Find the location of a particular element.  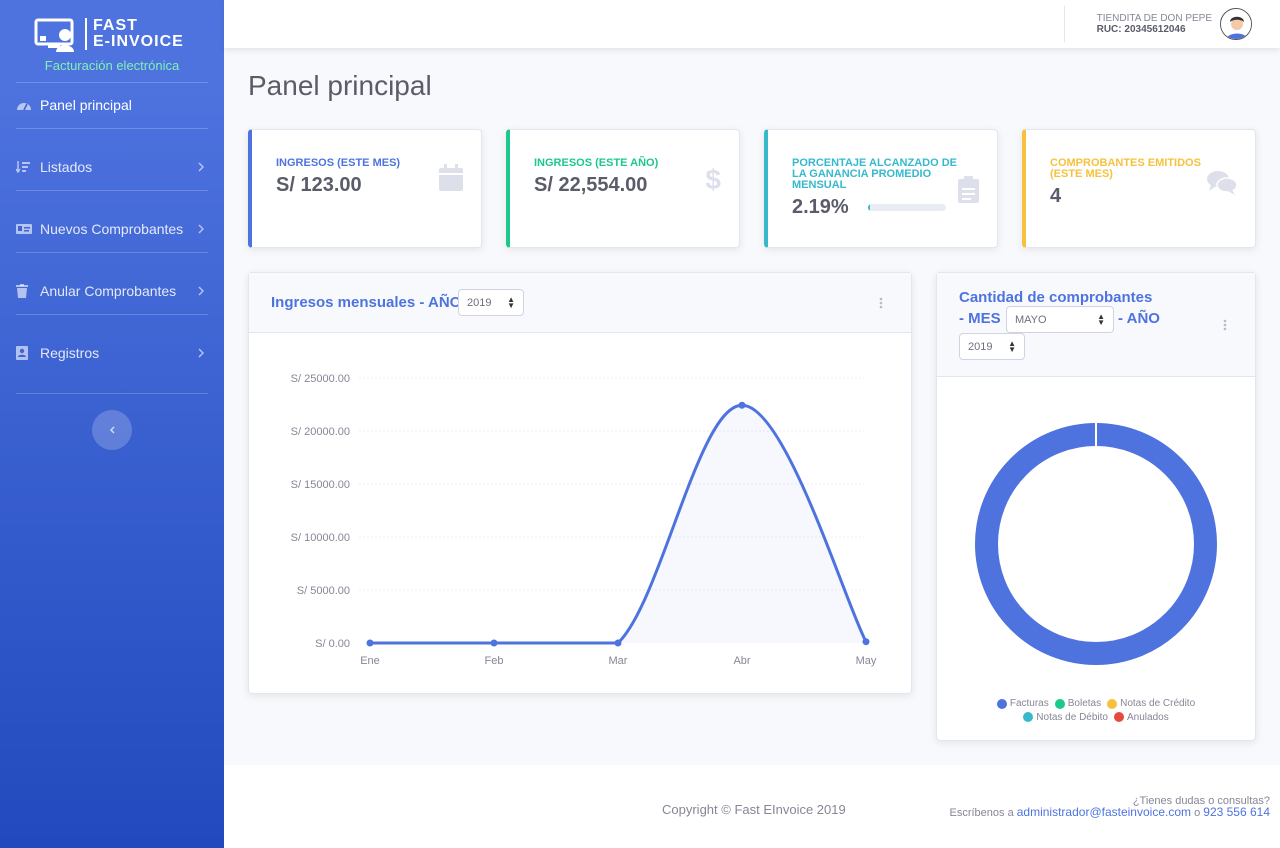

user-name: TIENDITA DE DON PEPE is located at coordinates (1154, 18).